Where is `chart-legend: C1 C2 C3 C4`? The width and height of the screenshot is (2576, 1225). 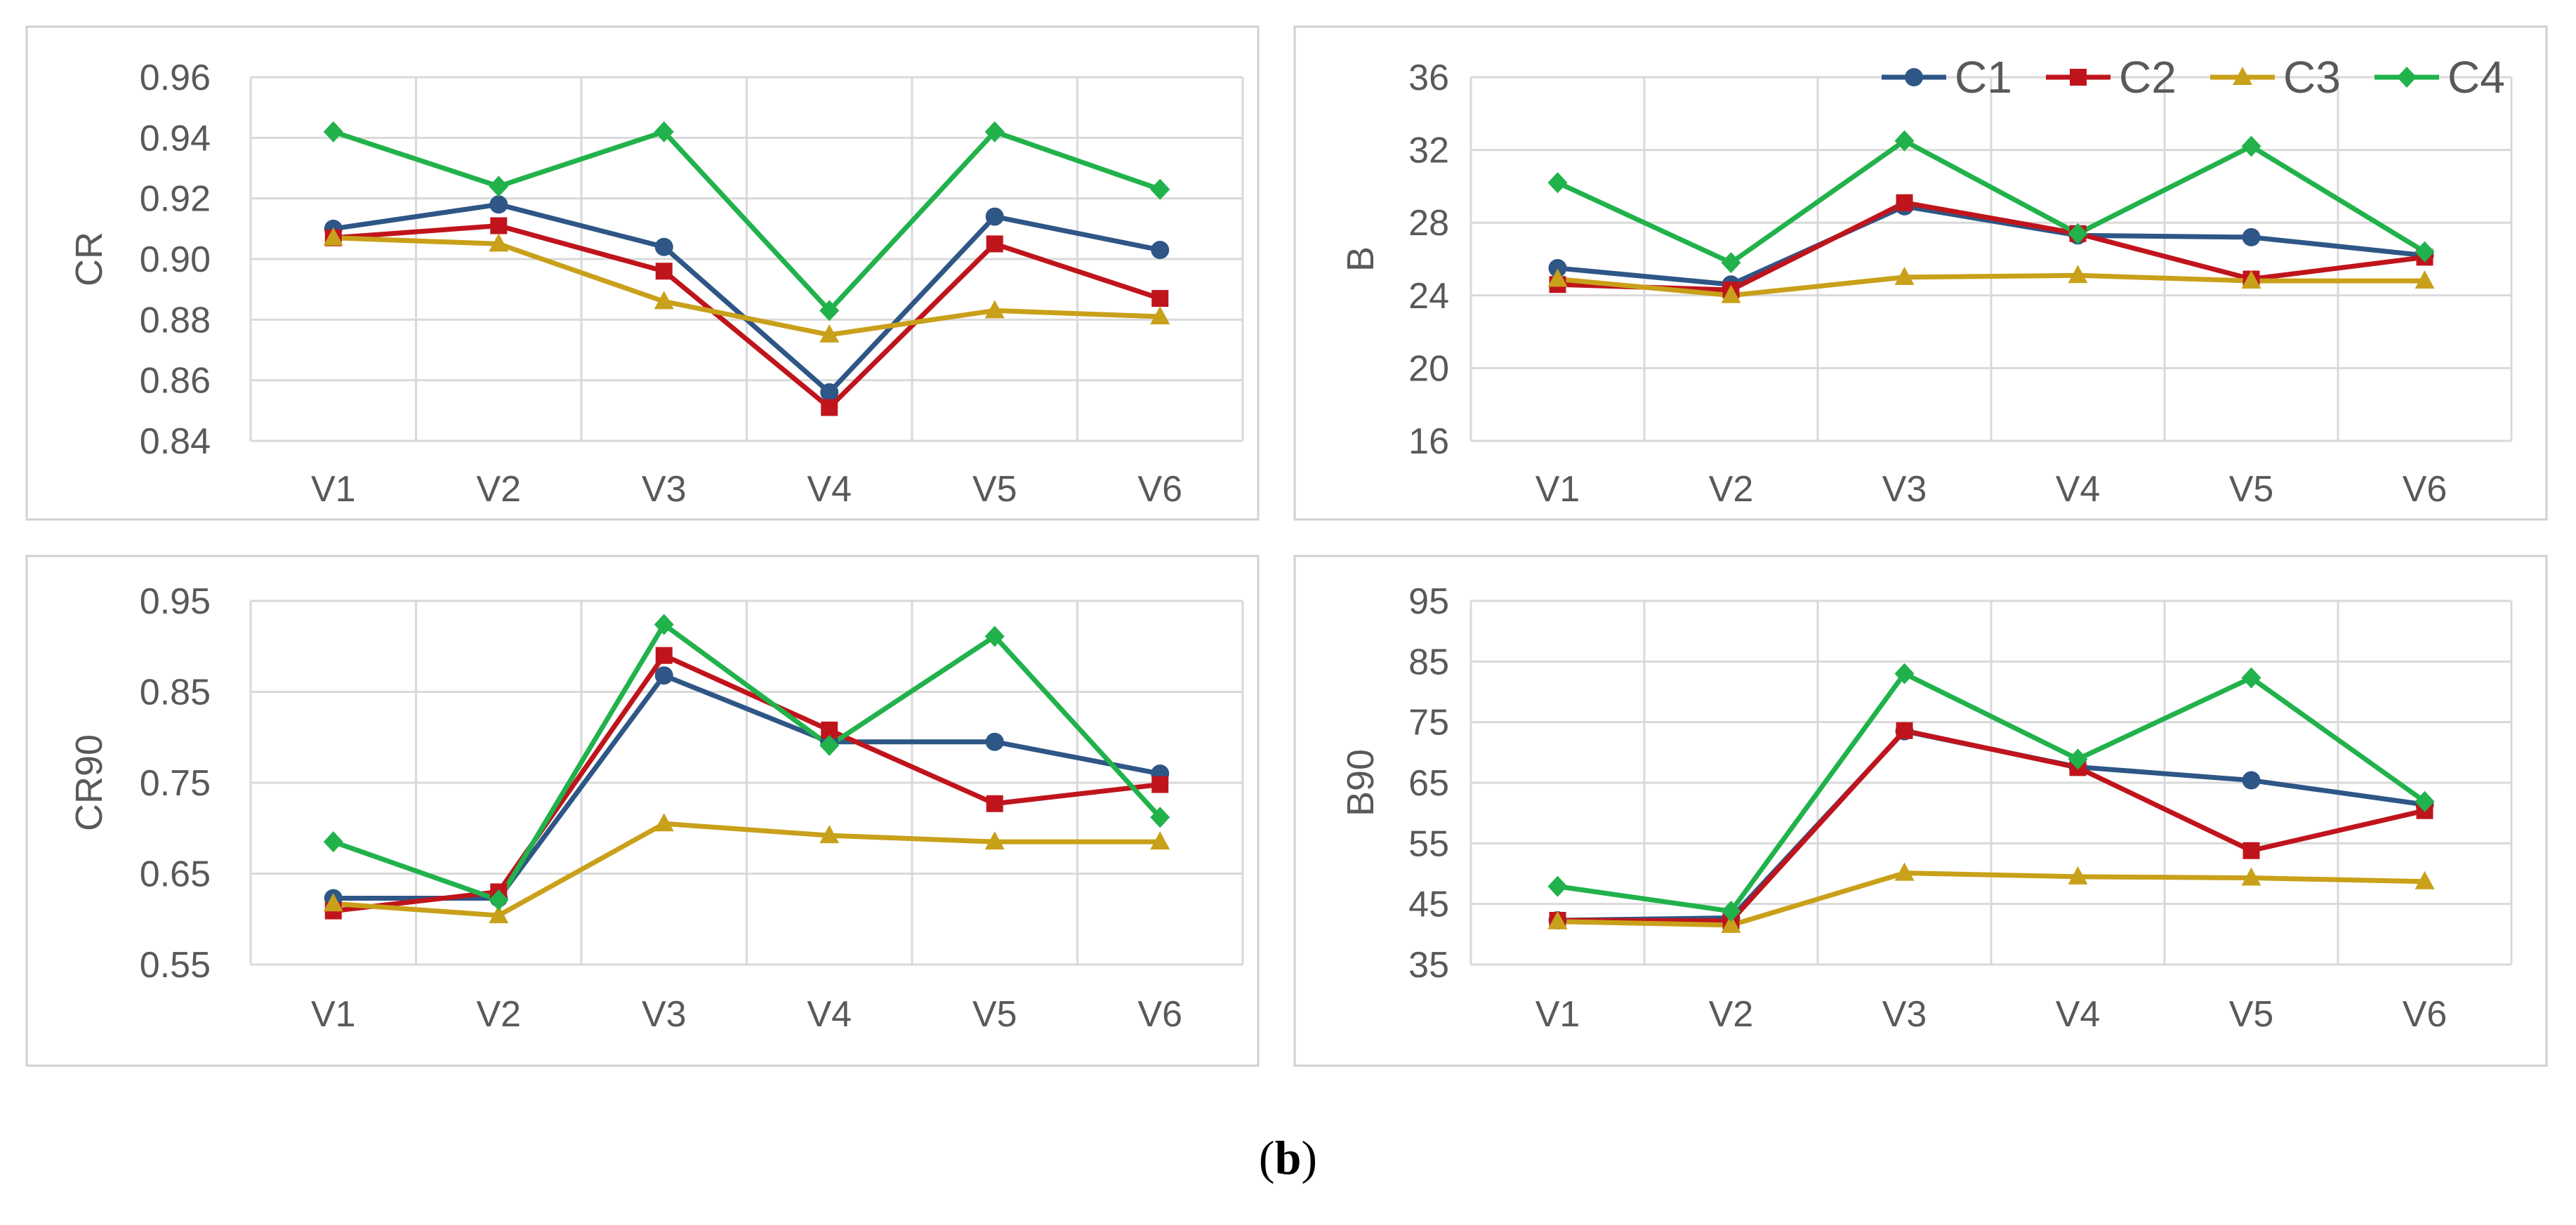 chart-legend: C1 C2 C3 C4 is located at coordinates (2193, 77).